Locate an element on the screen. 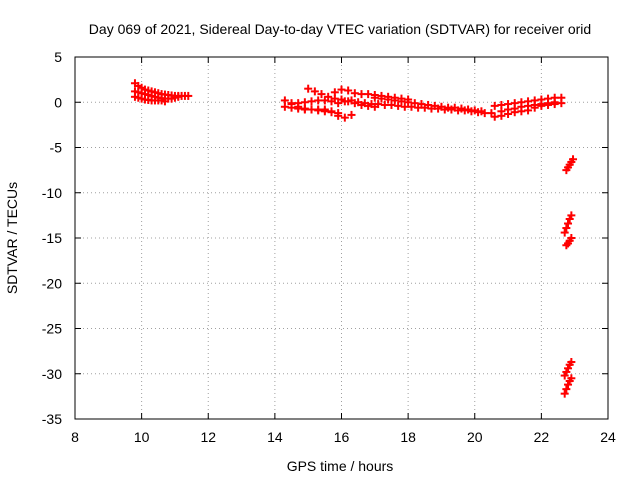 This screenshot has width=640, height=480. x-tick-label: 16 is located at coordinates (342, 437).